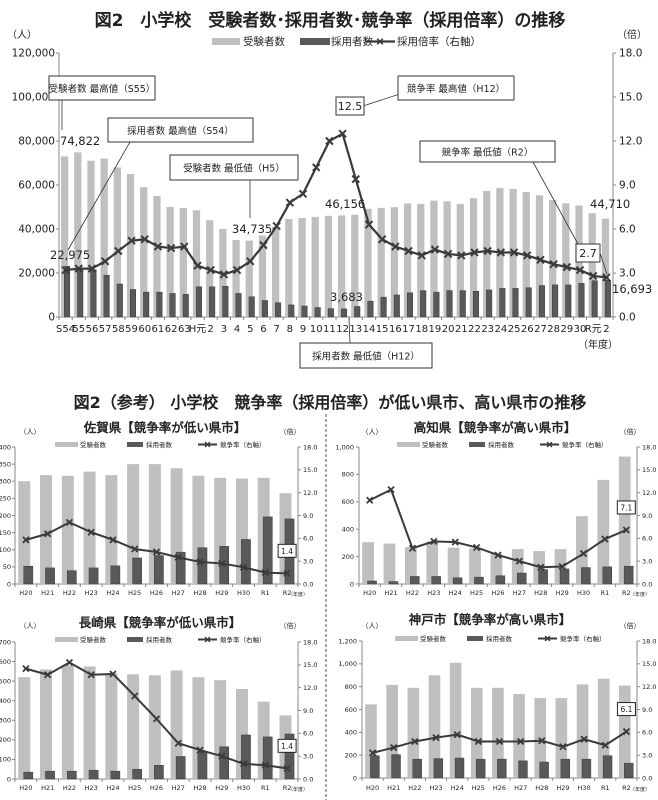 The height and width of the screenshot is (800, 658). What do you see at coordinates (527, 329) in the screenshot?
I see `x-tick-label: 26` at bounding box center [527, 329].